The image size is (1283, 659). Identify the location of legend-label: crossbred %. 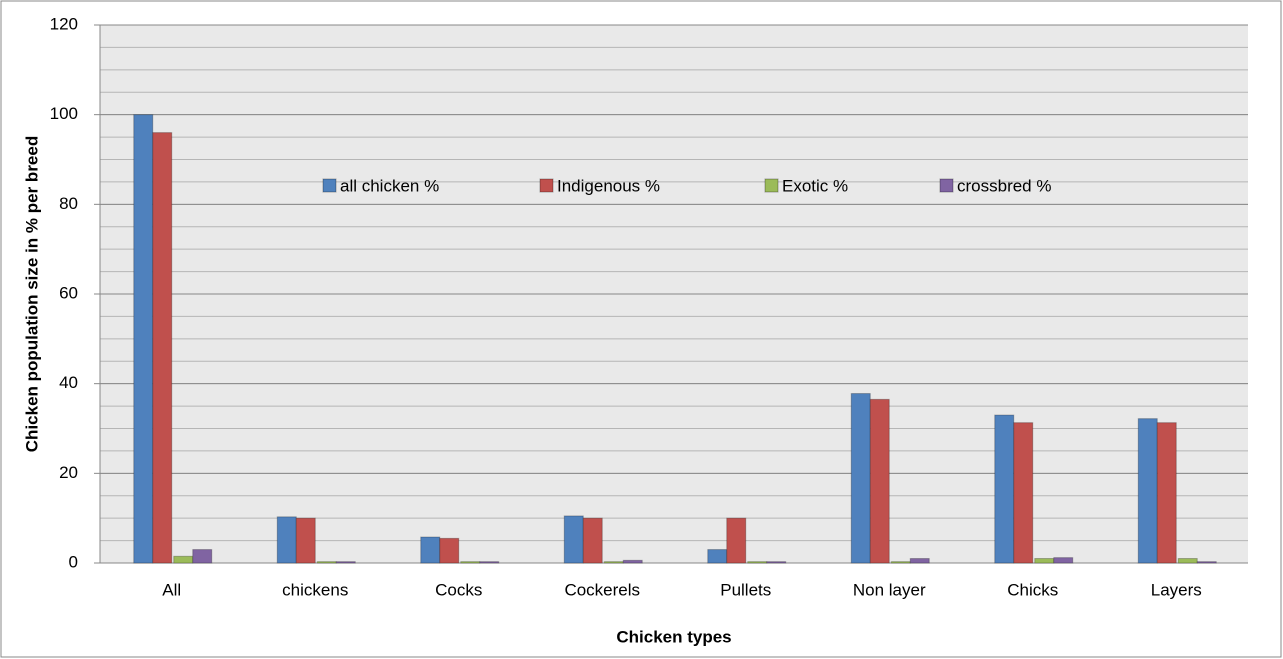
(1004, 185).